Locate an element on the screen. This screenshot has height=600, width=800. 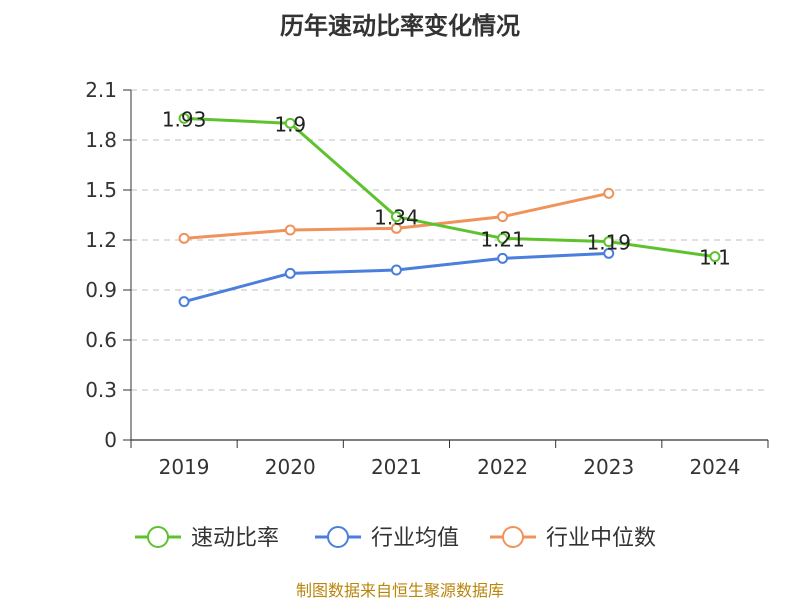
data-label: 1.93 is located at coordinates (184, 119).